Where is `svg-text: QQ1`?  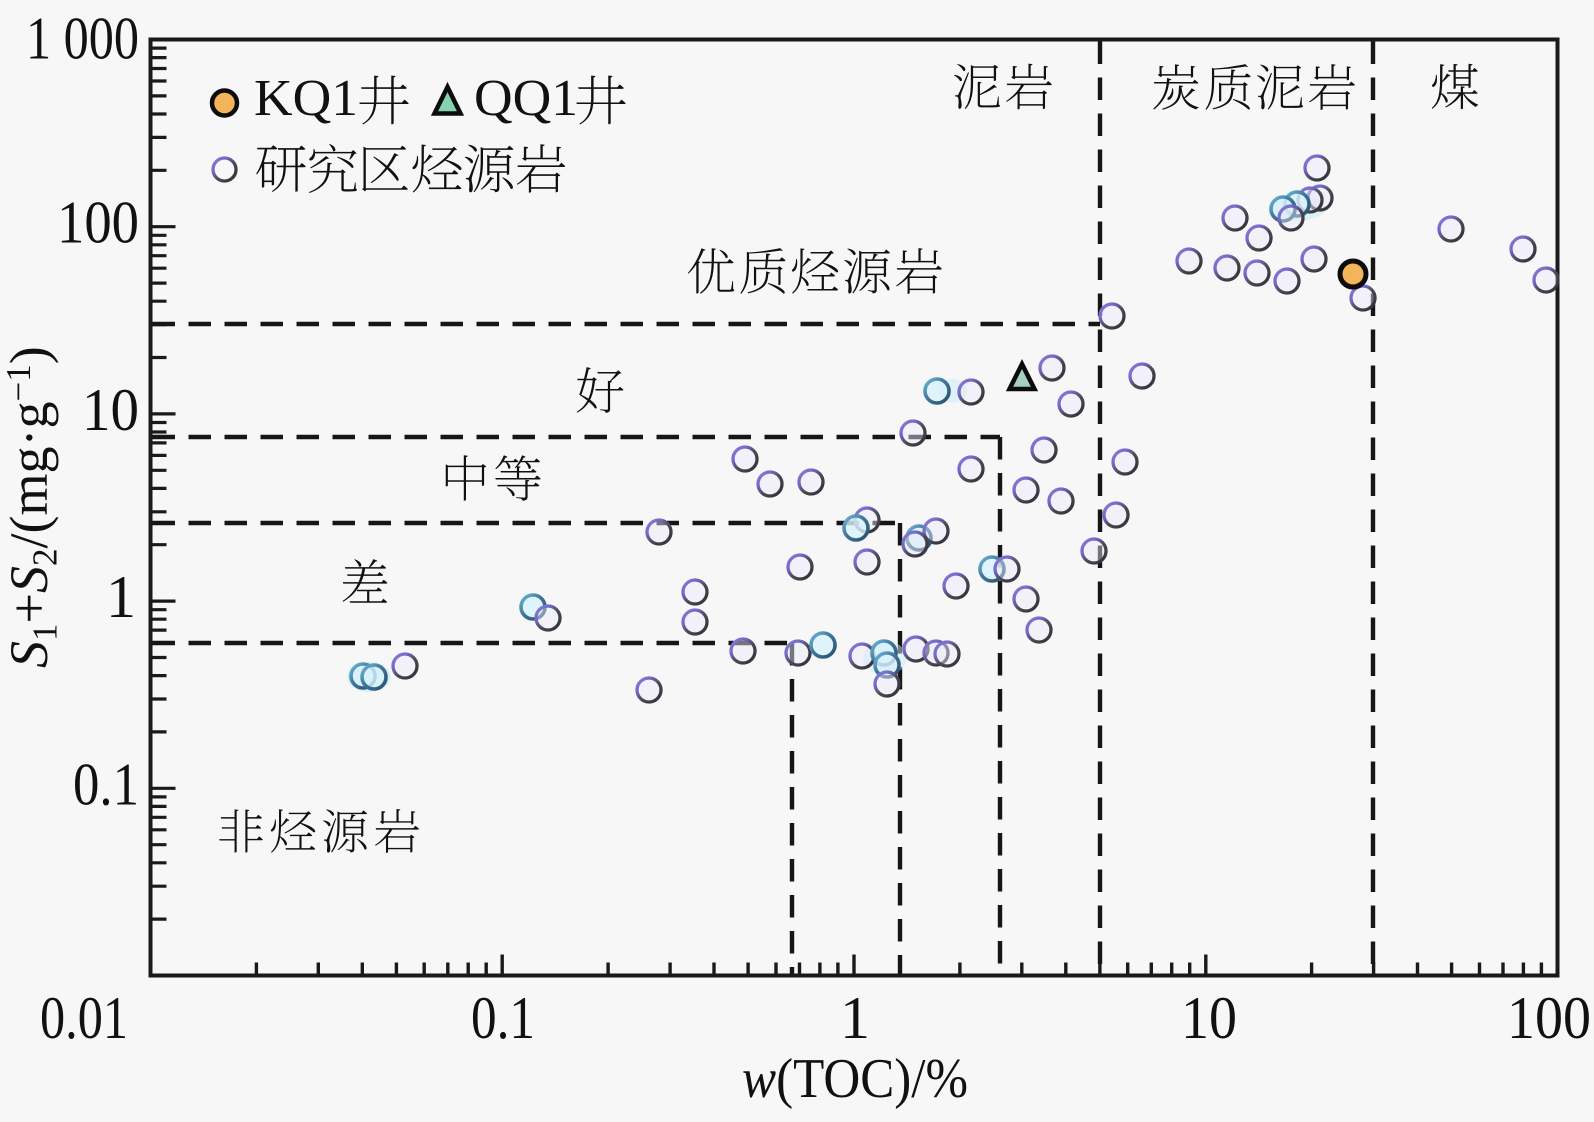
svg-text: QQ1 is located at coordinates (526, 98).